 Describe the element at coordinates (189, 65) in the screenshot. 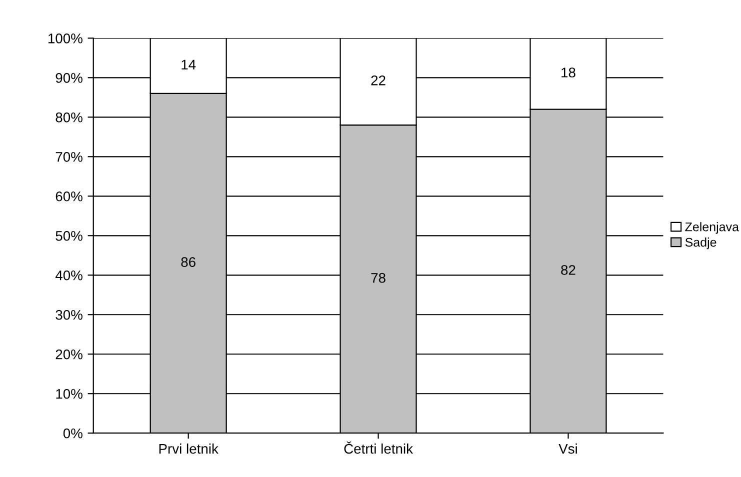

I see `data-label: 14` at that location.